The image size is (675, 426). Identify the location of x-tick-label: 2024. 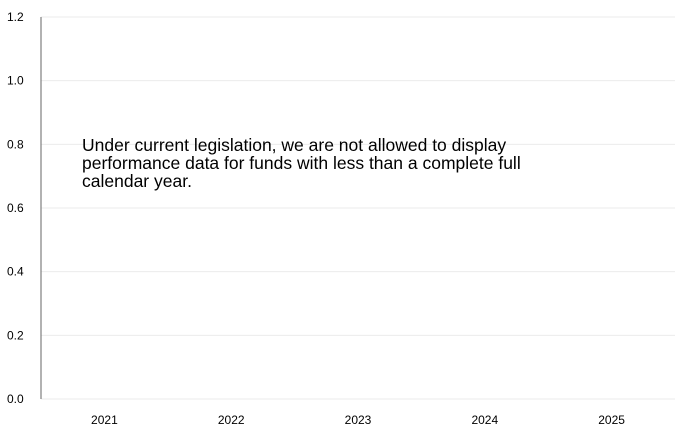
(484, 419).